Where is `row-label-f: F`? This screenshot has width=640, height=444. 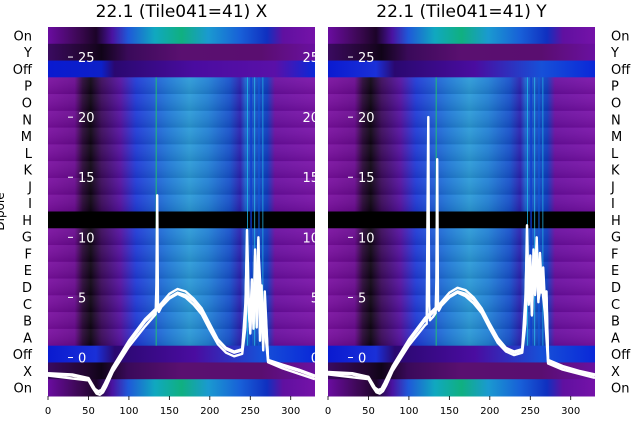 row-label-f: F is located at coordinates (28, 254).